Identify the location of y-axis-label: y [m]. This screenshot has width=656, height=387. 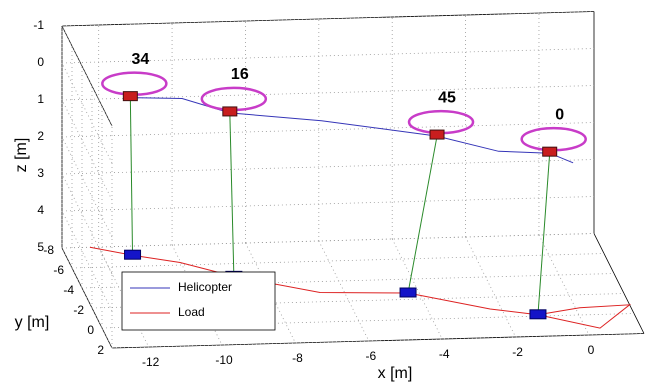
(32, 322).